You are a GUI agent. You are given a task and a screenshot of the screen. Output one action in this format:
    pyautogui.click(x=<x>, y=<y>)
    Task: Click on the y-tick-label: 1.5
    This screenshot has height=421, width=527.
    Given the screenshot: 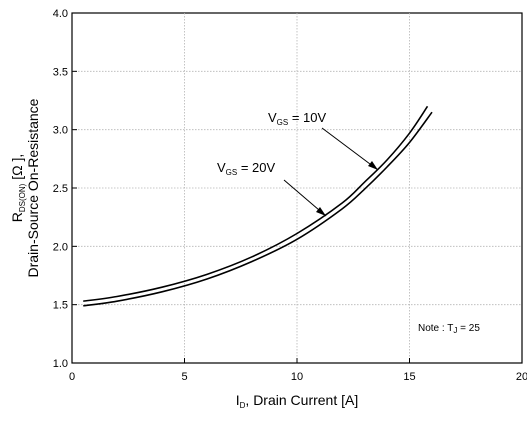 What is the action you would take?
    pyautogui.click(x=60, y=306)
    